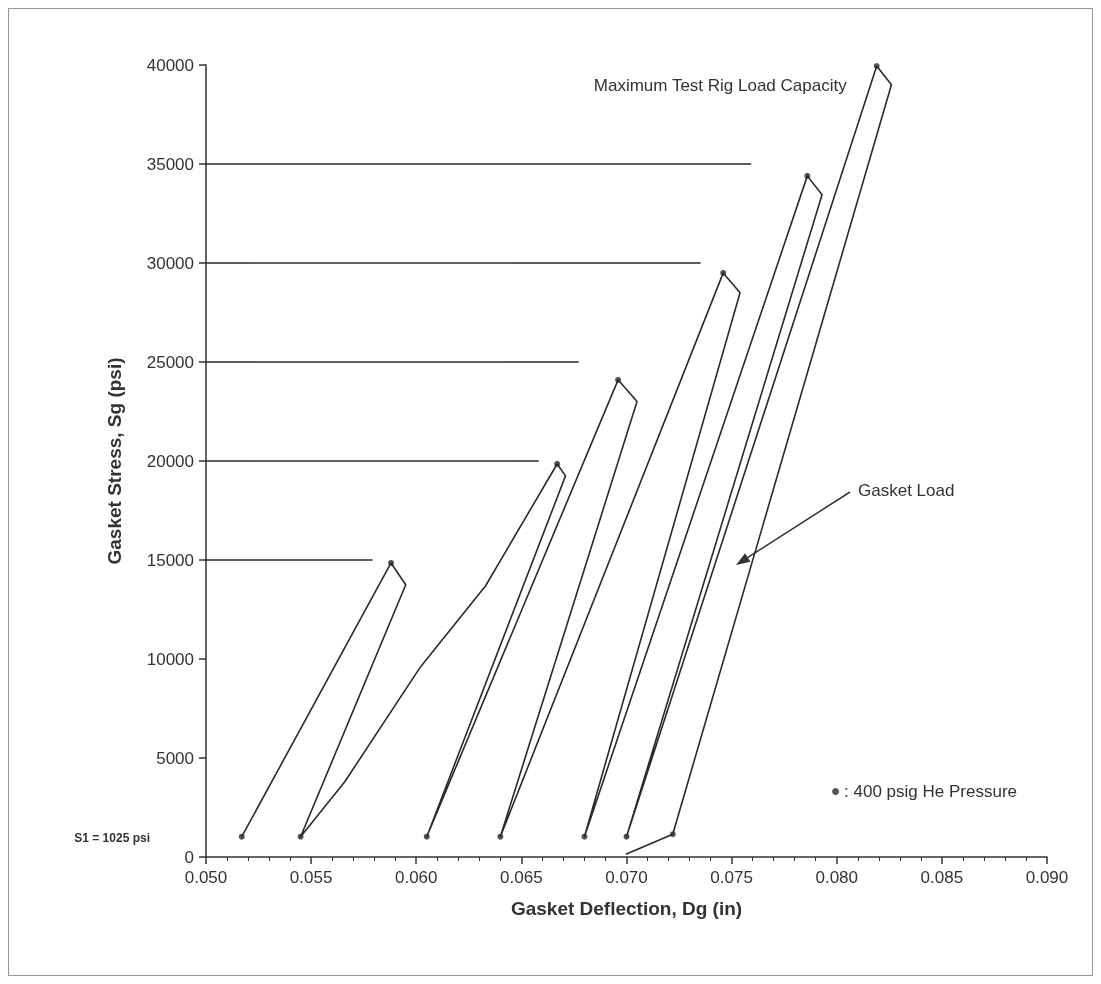  What do you see at coordinates (731, 877) in the screenshot?
I see `x-tick-label: 0.075` at bounding box center [731, 877].